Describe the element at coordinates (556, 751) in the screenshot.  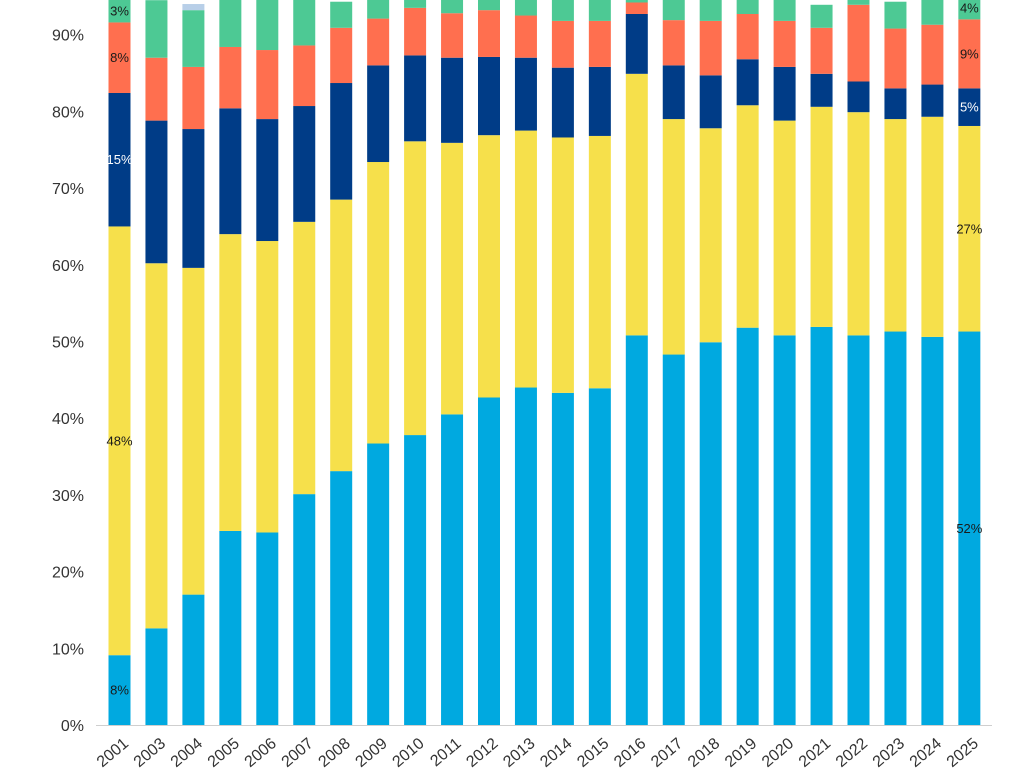
I see `x-tick-label: 2014` at that location.